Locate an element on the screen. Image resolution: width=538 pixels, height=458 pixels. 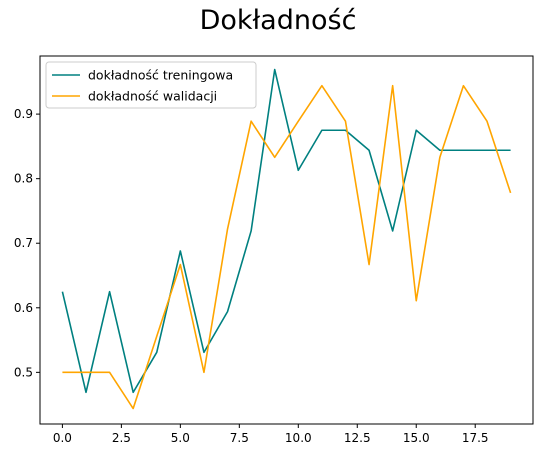
legend-box is located at coordinates (151, 85).